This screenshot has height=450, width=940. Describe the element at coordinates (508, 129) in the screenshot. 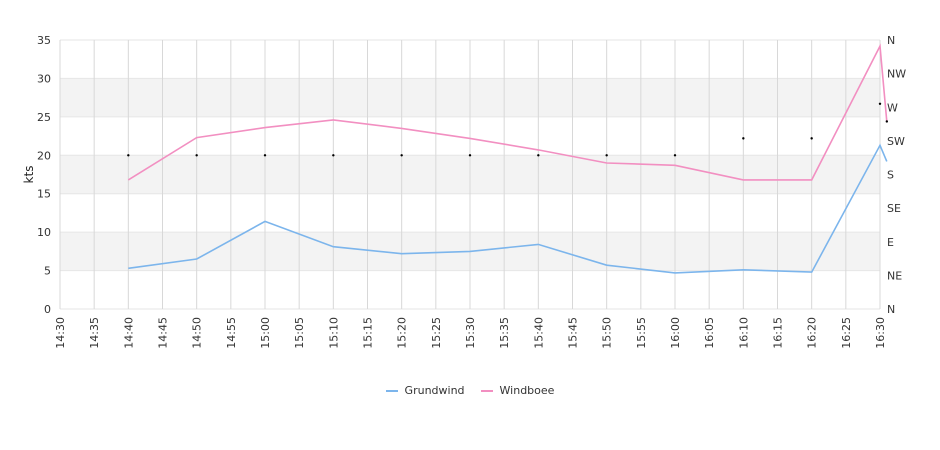

I see `direction-markers` at that location.